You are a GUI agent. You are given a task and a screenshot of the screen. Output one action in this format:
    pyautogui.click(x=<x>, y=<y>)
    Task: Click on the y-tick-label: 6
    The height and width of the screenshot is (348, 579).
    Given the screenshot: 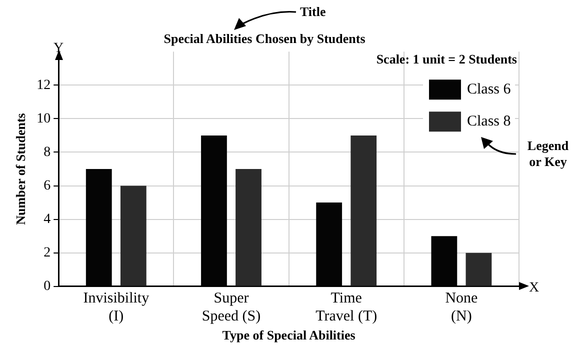 What is the action you would take?
    pyautogui.click(x=47, y=186)
    